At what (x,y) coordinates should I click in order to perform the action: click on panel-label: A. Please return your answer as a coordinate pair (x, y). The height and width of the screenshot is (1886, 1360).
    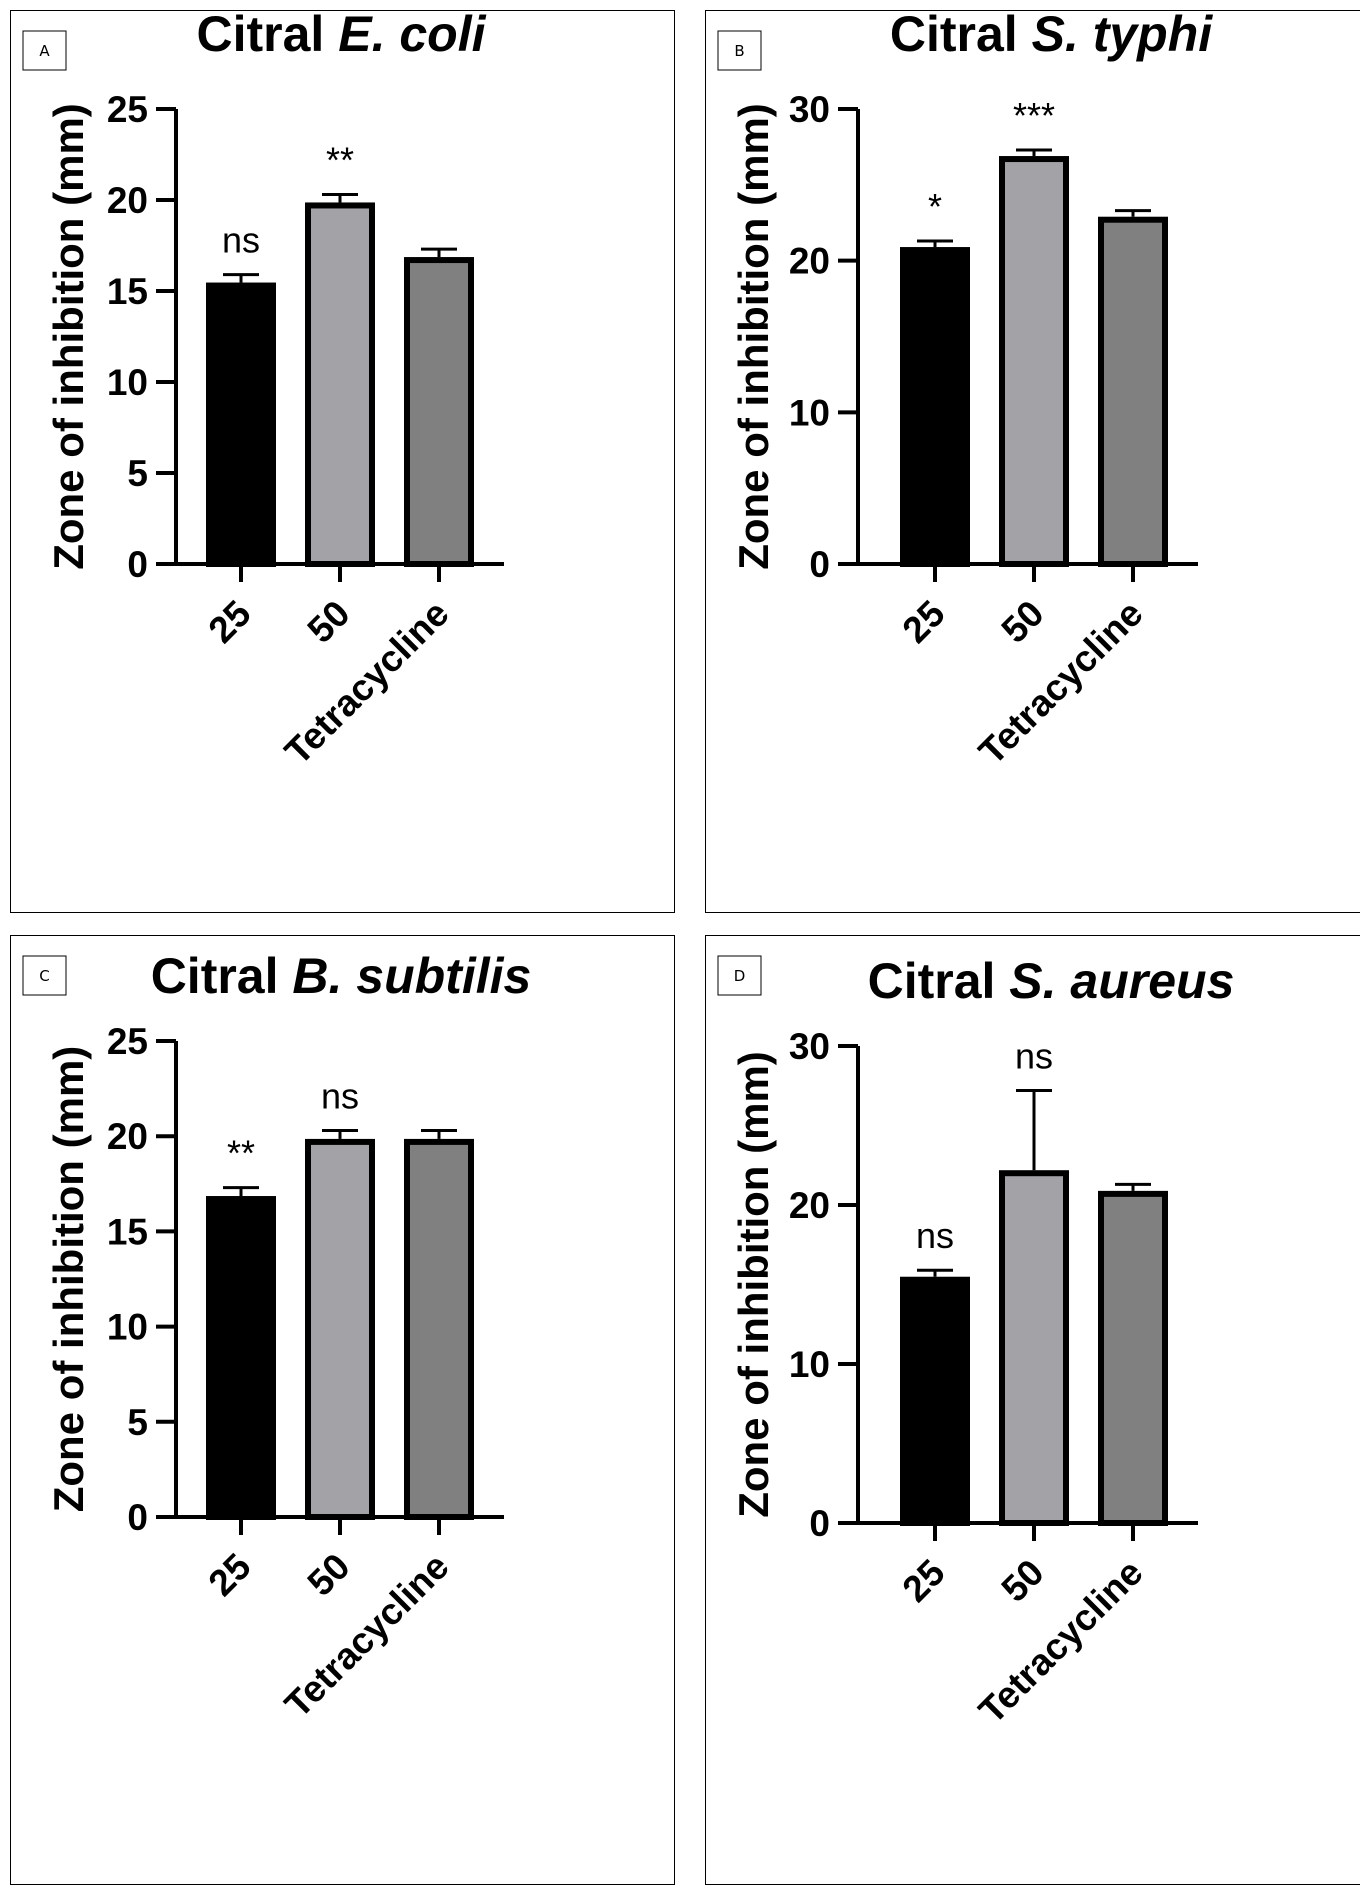
    Looking at the image, I should click on (44, 51).